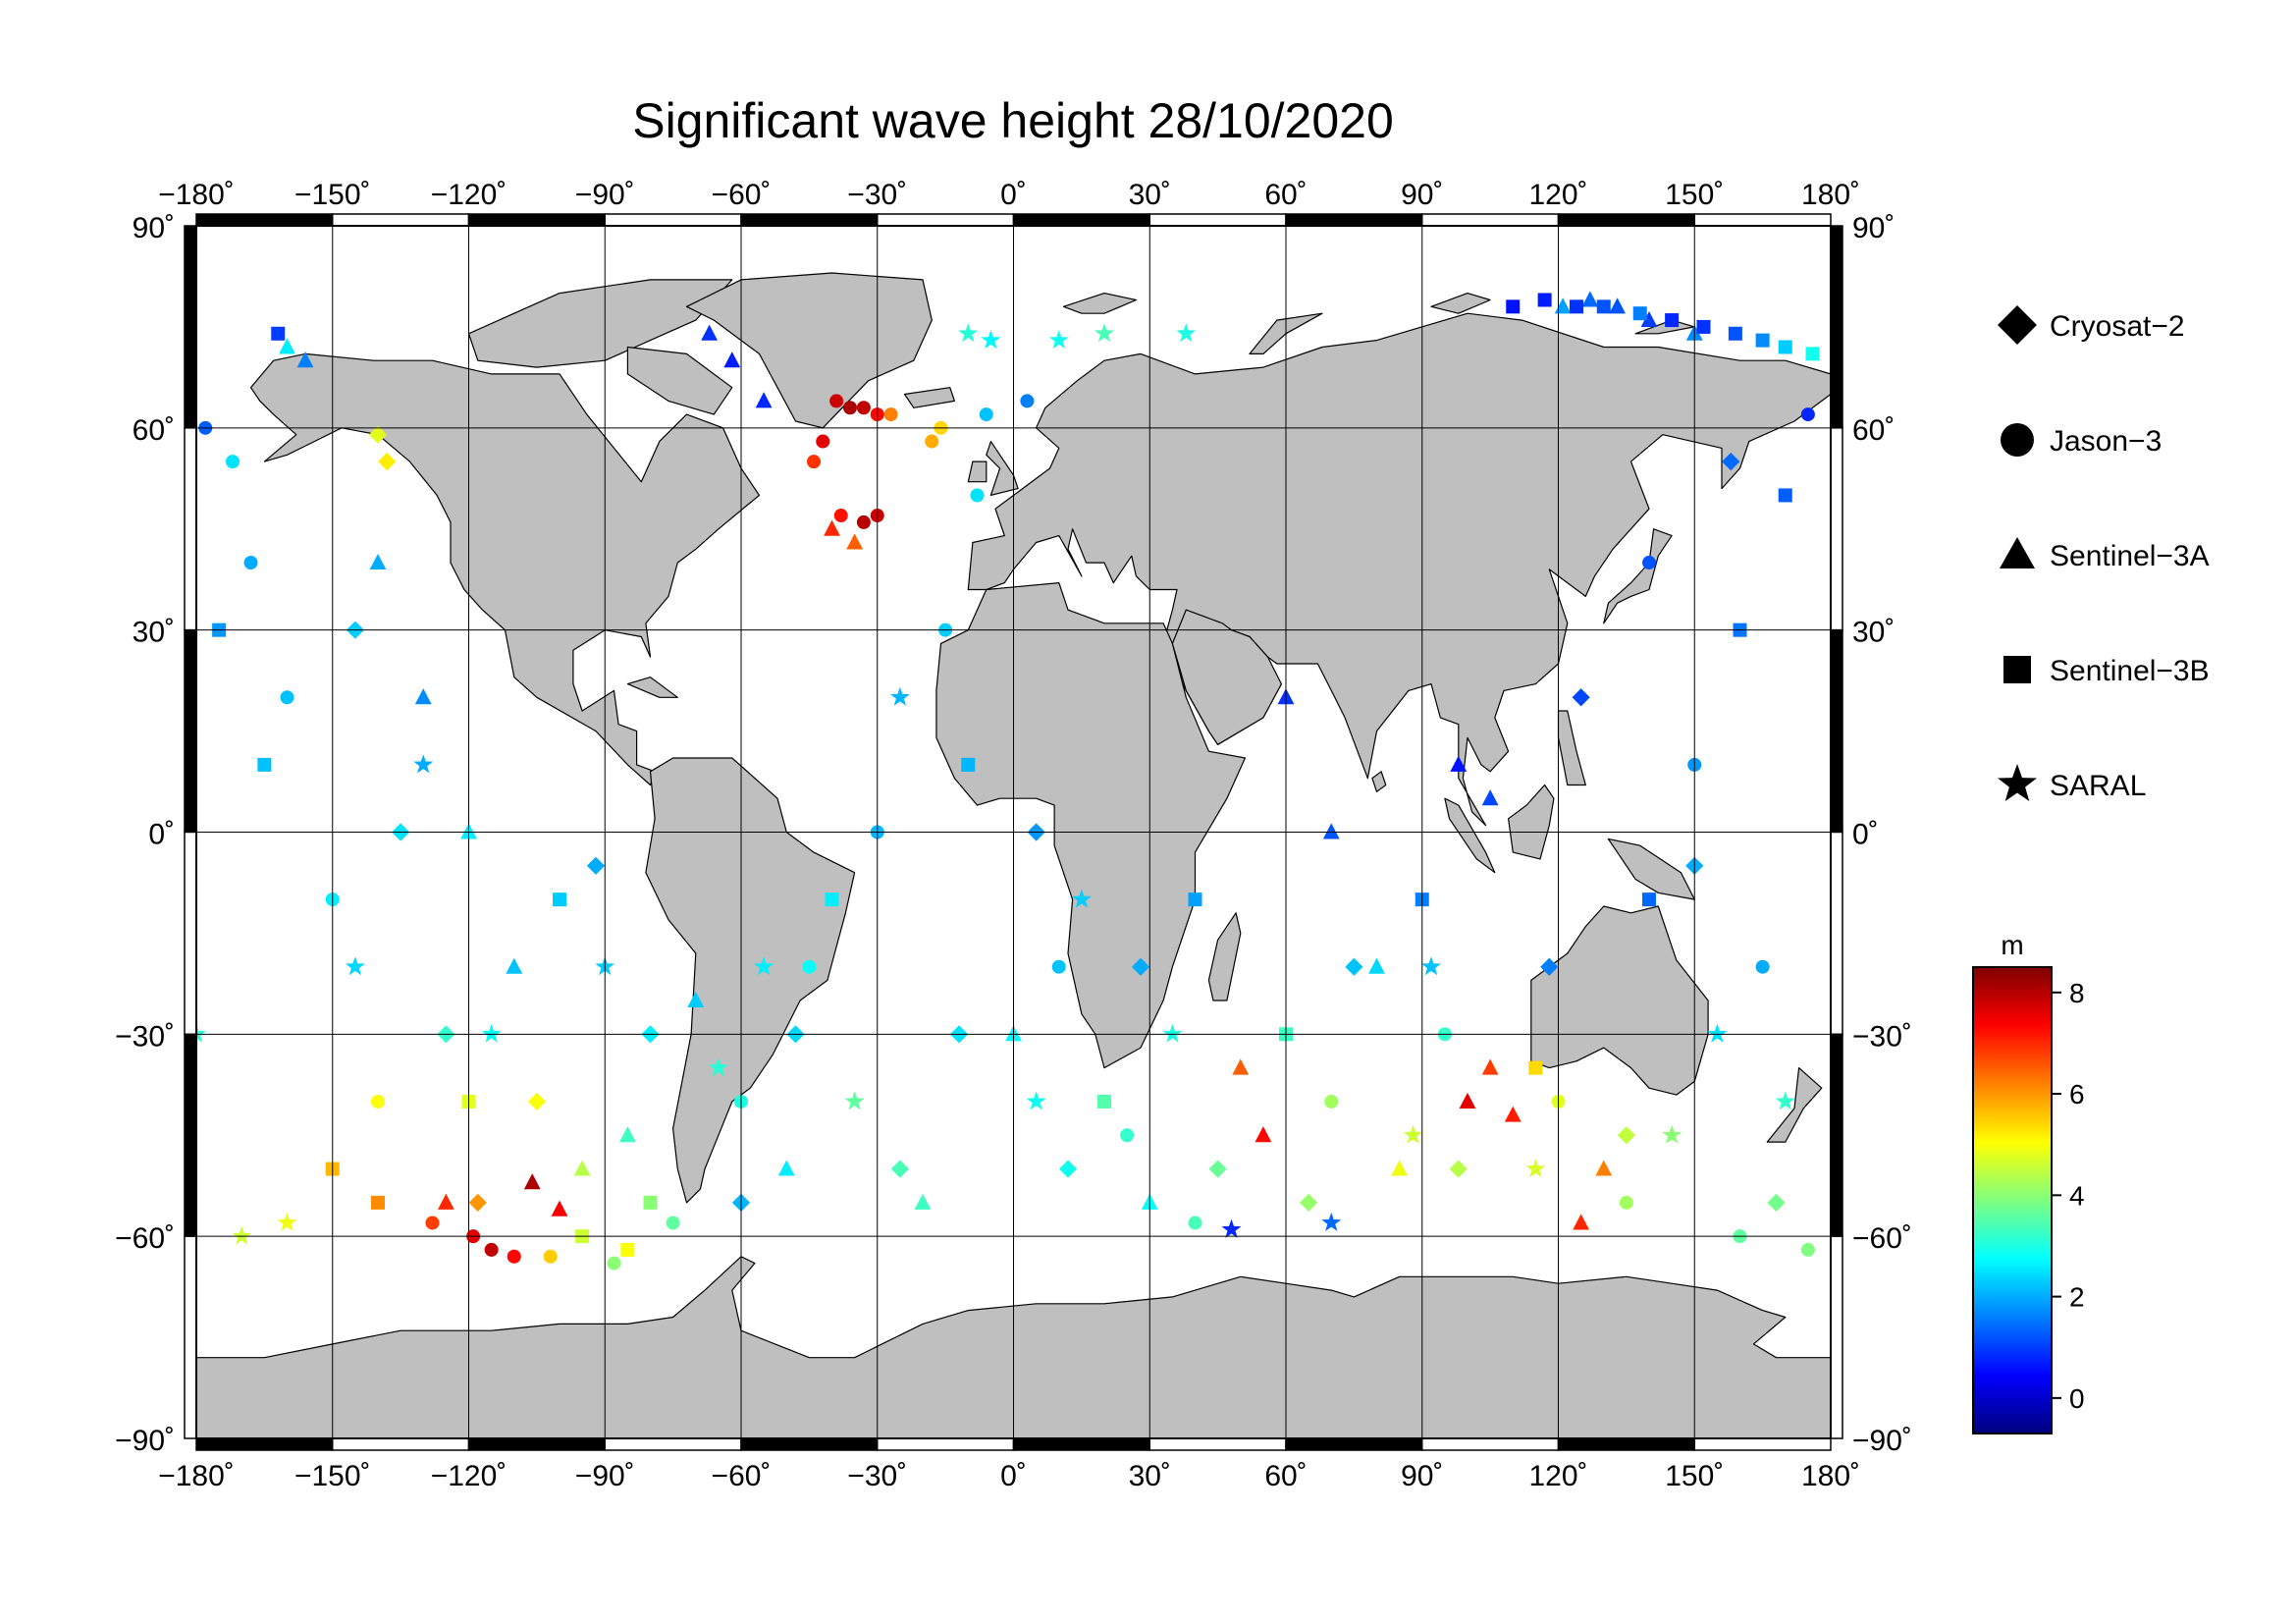 The width and height of the screenshot is (2296, 1623). What do you see at coordinates (1874, 431) in the screenshot?
I see `lat-tick-label-right: 60˚` at bounding box center [1874, 431].